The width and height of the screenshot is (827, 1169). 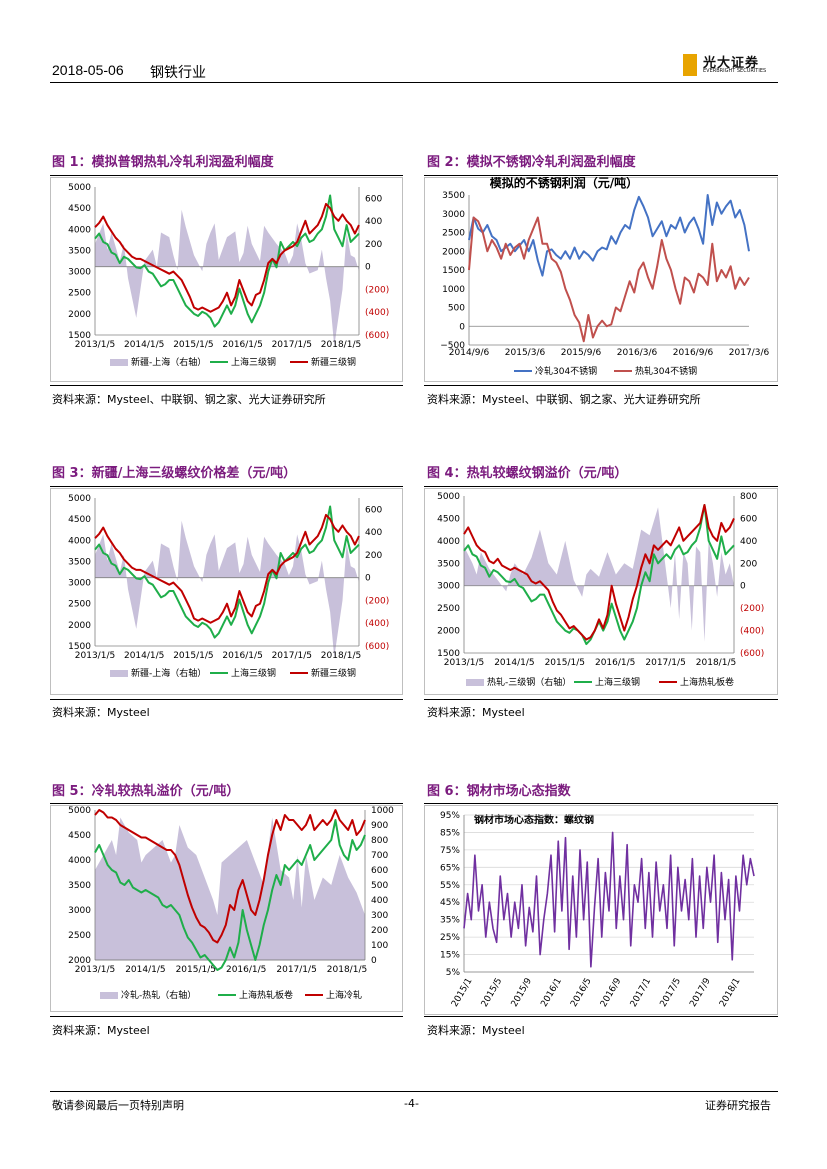 I want to click on y2-tick-label: 100, so click(x=379, y=946).